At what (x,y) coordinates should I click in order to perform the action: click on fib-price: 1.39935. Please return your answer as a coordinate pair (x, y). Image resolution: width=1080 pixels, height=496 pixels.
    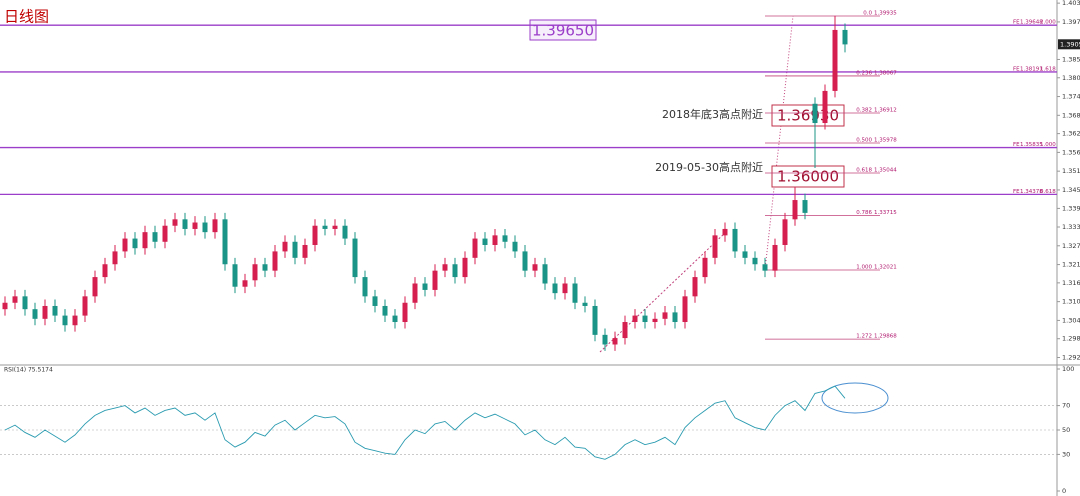
    Looking at the image, I should click on (885, 13).